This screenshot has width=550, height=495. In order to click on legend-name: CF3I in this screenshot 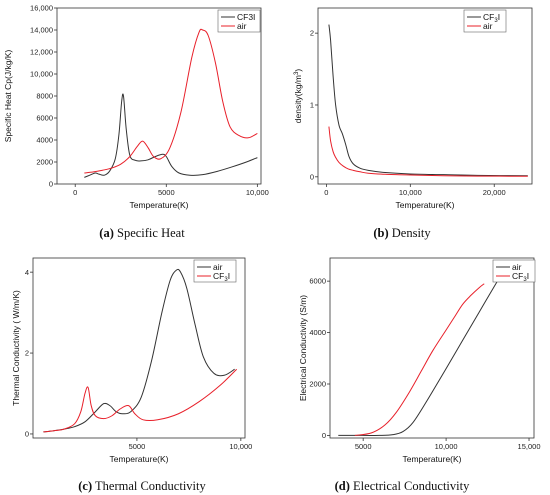, I will do `click(246, 17)`.